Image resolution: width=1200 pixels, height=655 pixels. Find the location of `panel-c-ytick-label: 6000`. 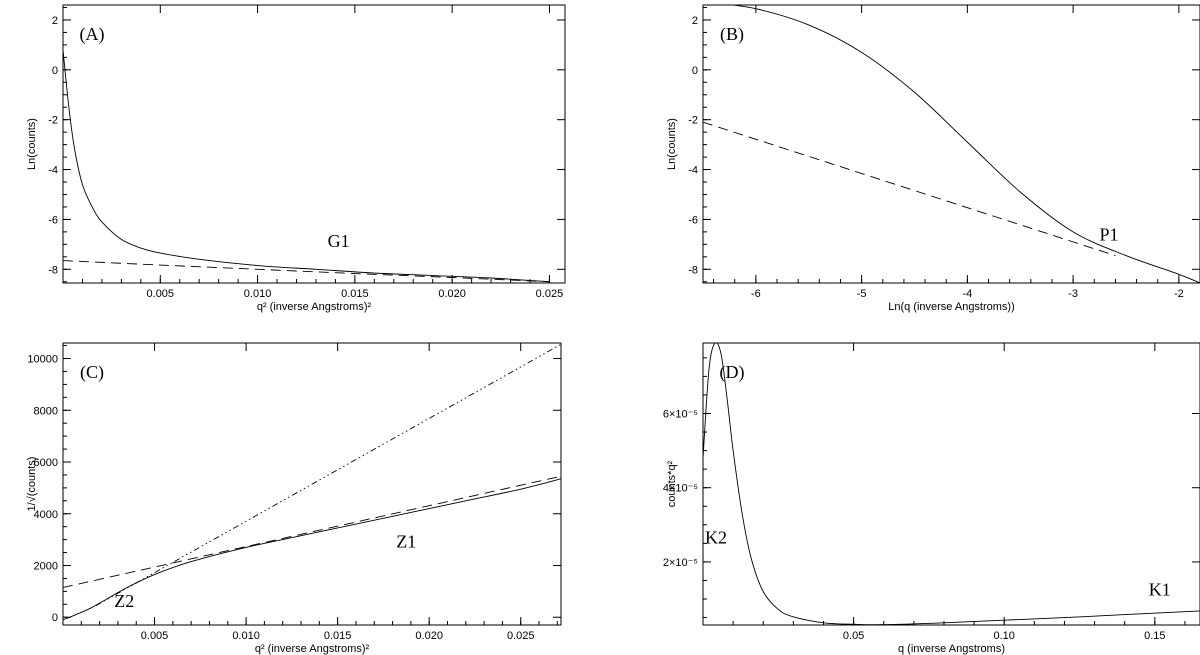

panel-c-ytick-label: 6000 is located at coordinates (46, 463).